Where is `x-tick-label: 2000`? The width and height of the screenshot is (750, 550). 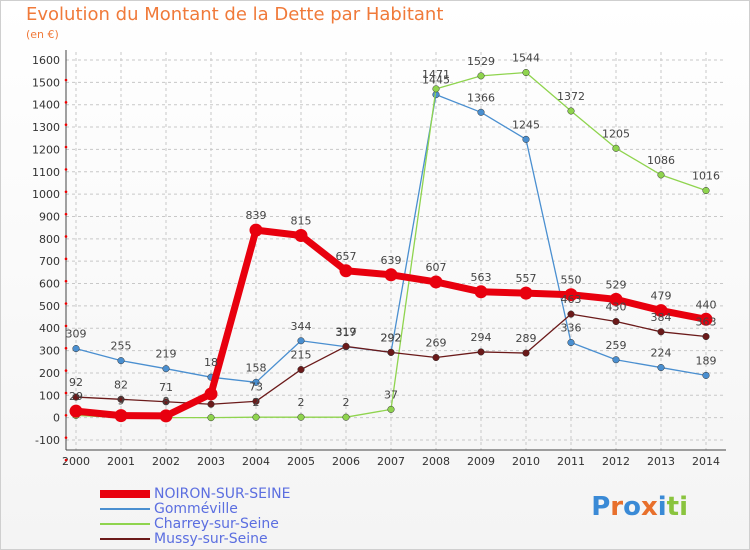 x-tick-label: 2000 is located at coordinates (76, 461).